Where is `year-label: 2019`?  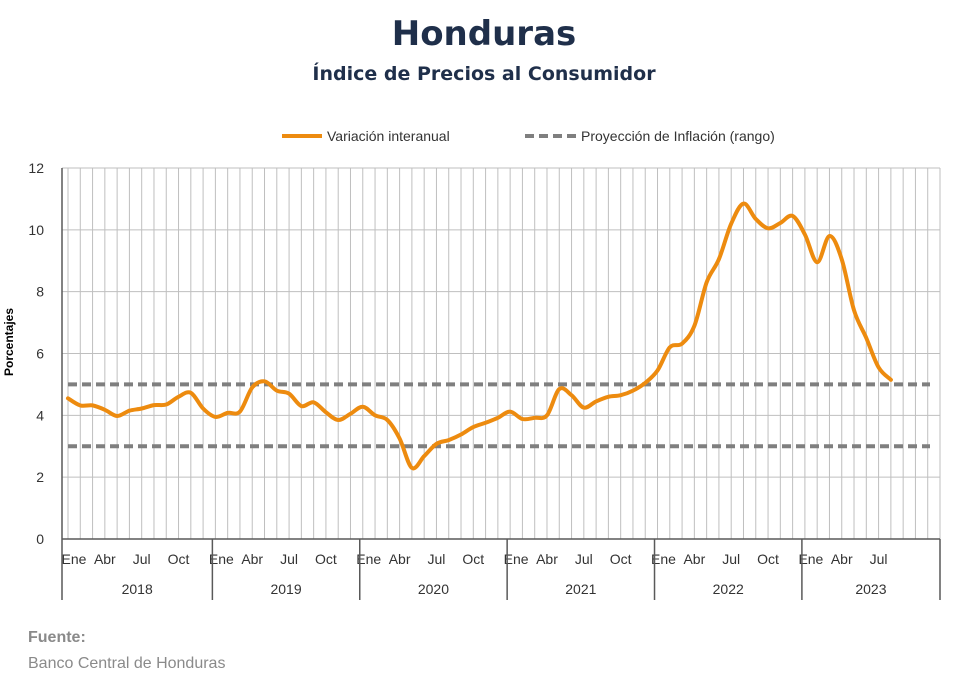
year-label: 2019 is located at coordinates (285, 589).